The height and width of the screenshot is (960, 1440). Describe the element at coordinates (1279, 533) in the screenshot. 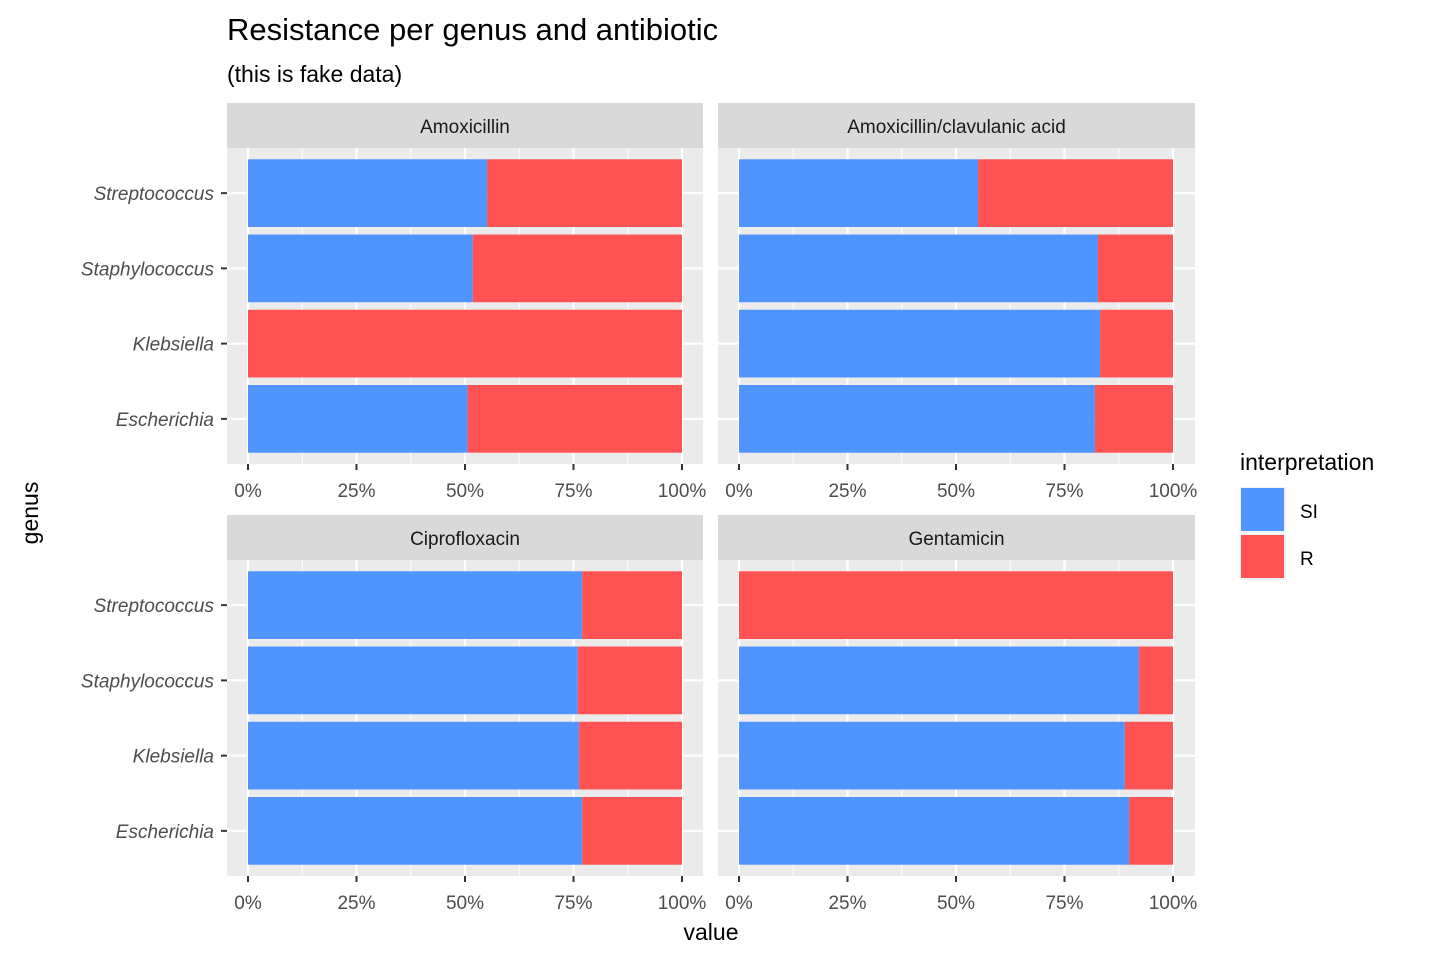

I see `legend-keys: SI R` at that location.